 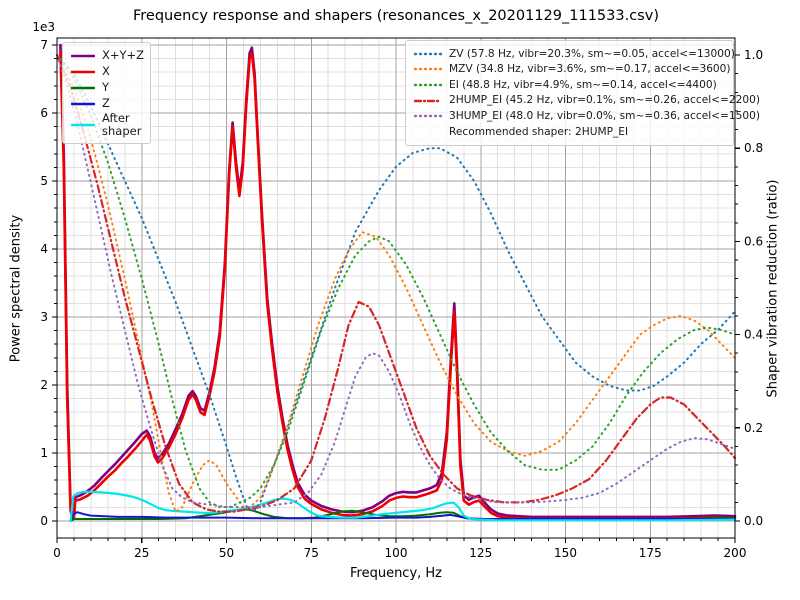 I want to click on recommended-shaper-note: Recommended shaper: 2HUMP_EI, so click(x=539, y=131).